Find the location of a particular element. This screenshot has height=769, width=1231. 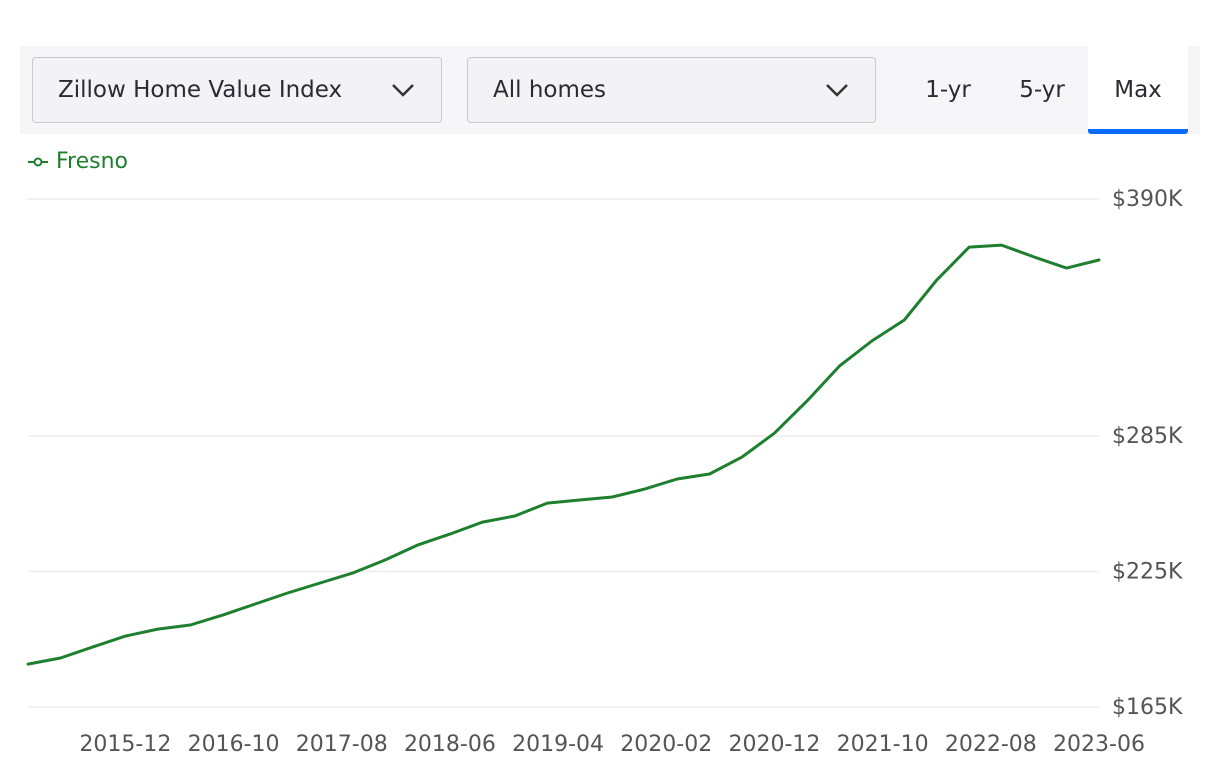

x-tick-label: 2020-02 is located at coordinates (666, 744).